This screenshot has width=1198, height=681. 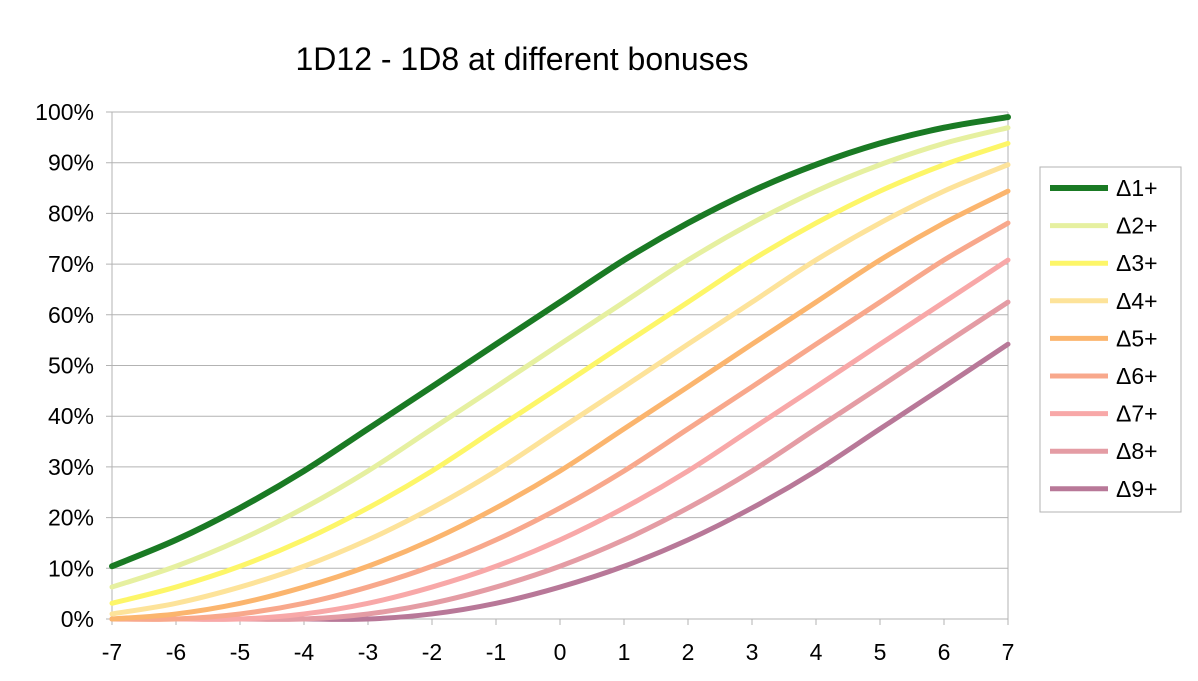 I want to click on x-tick-label: -6, so click(x=176, y=652).